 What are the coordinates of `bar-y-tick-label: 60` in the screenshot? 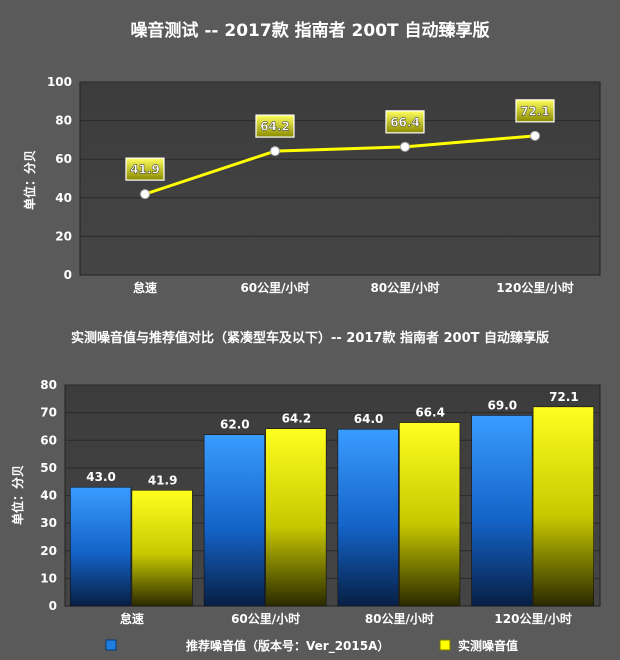 It's located at (48, 440).